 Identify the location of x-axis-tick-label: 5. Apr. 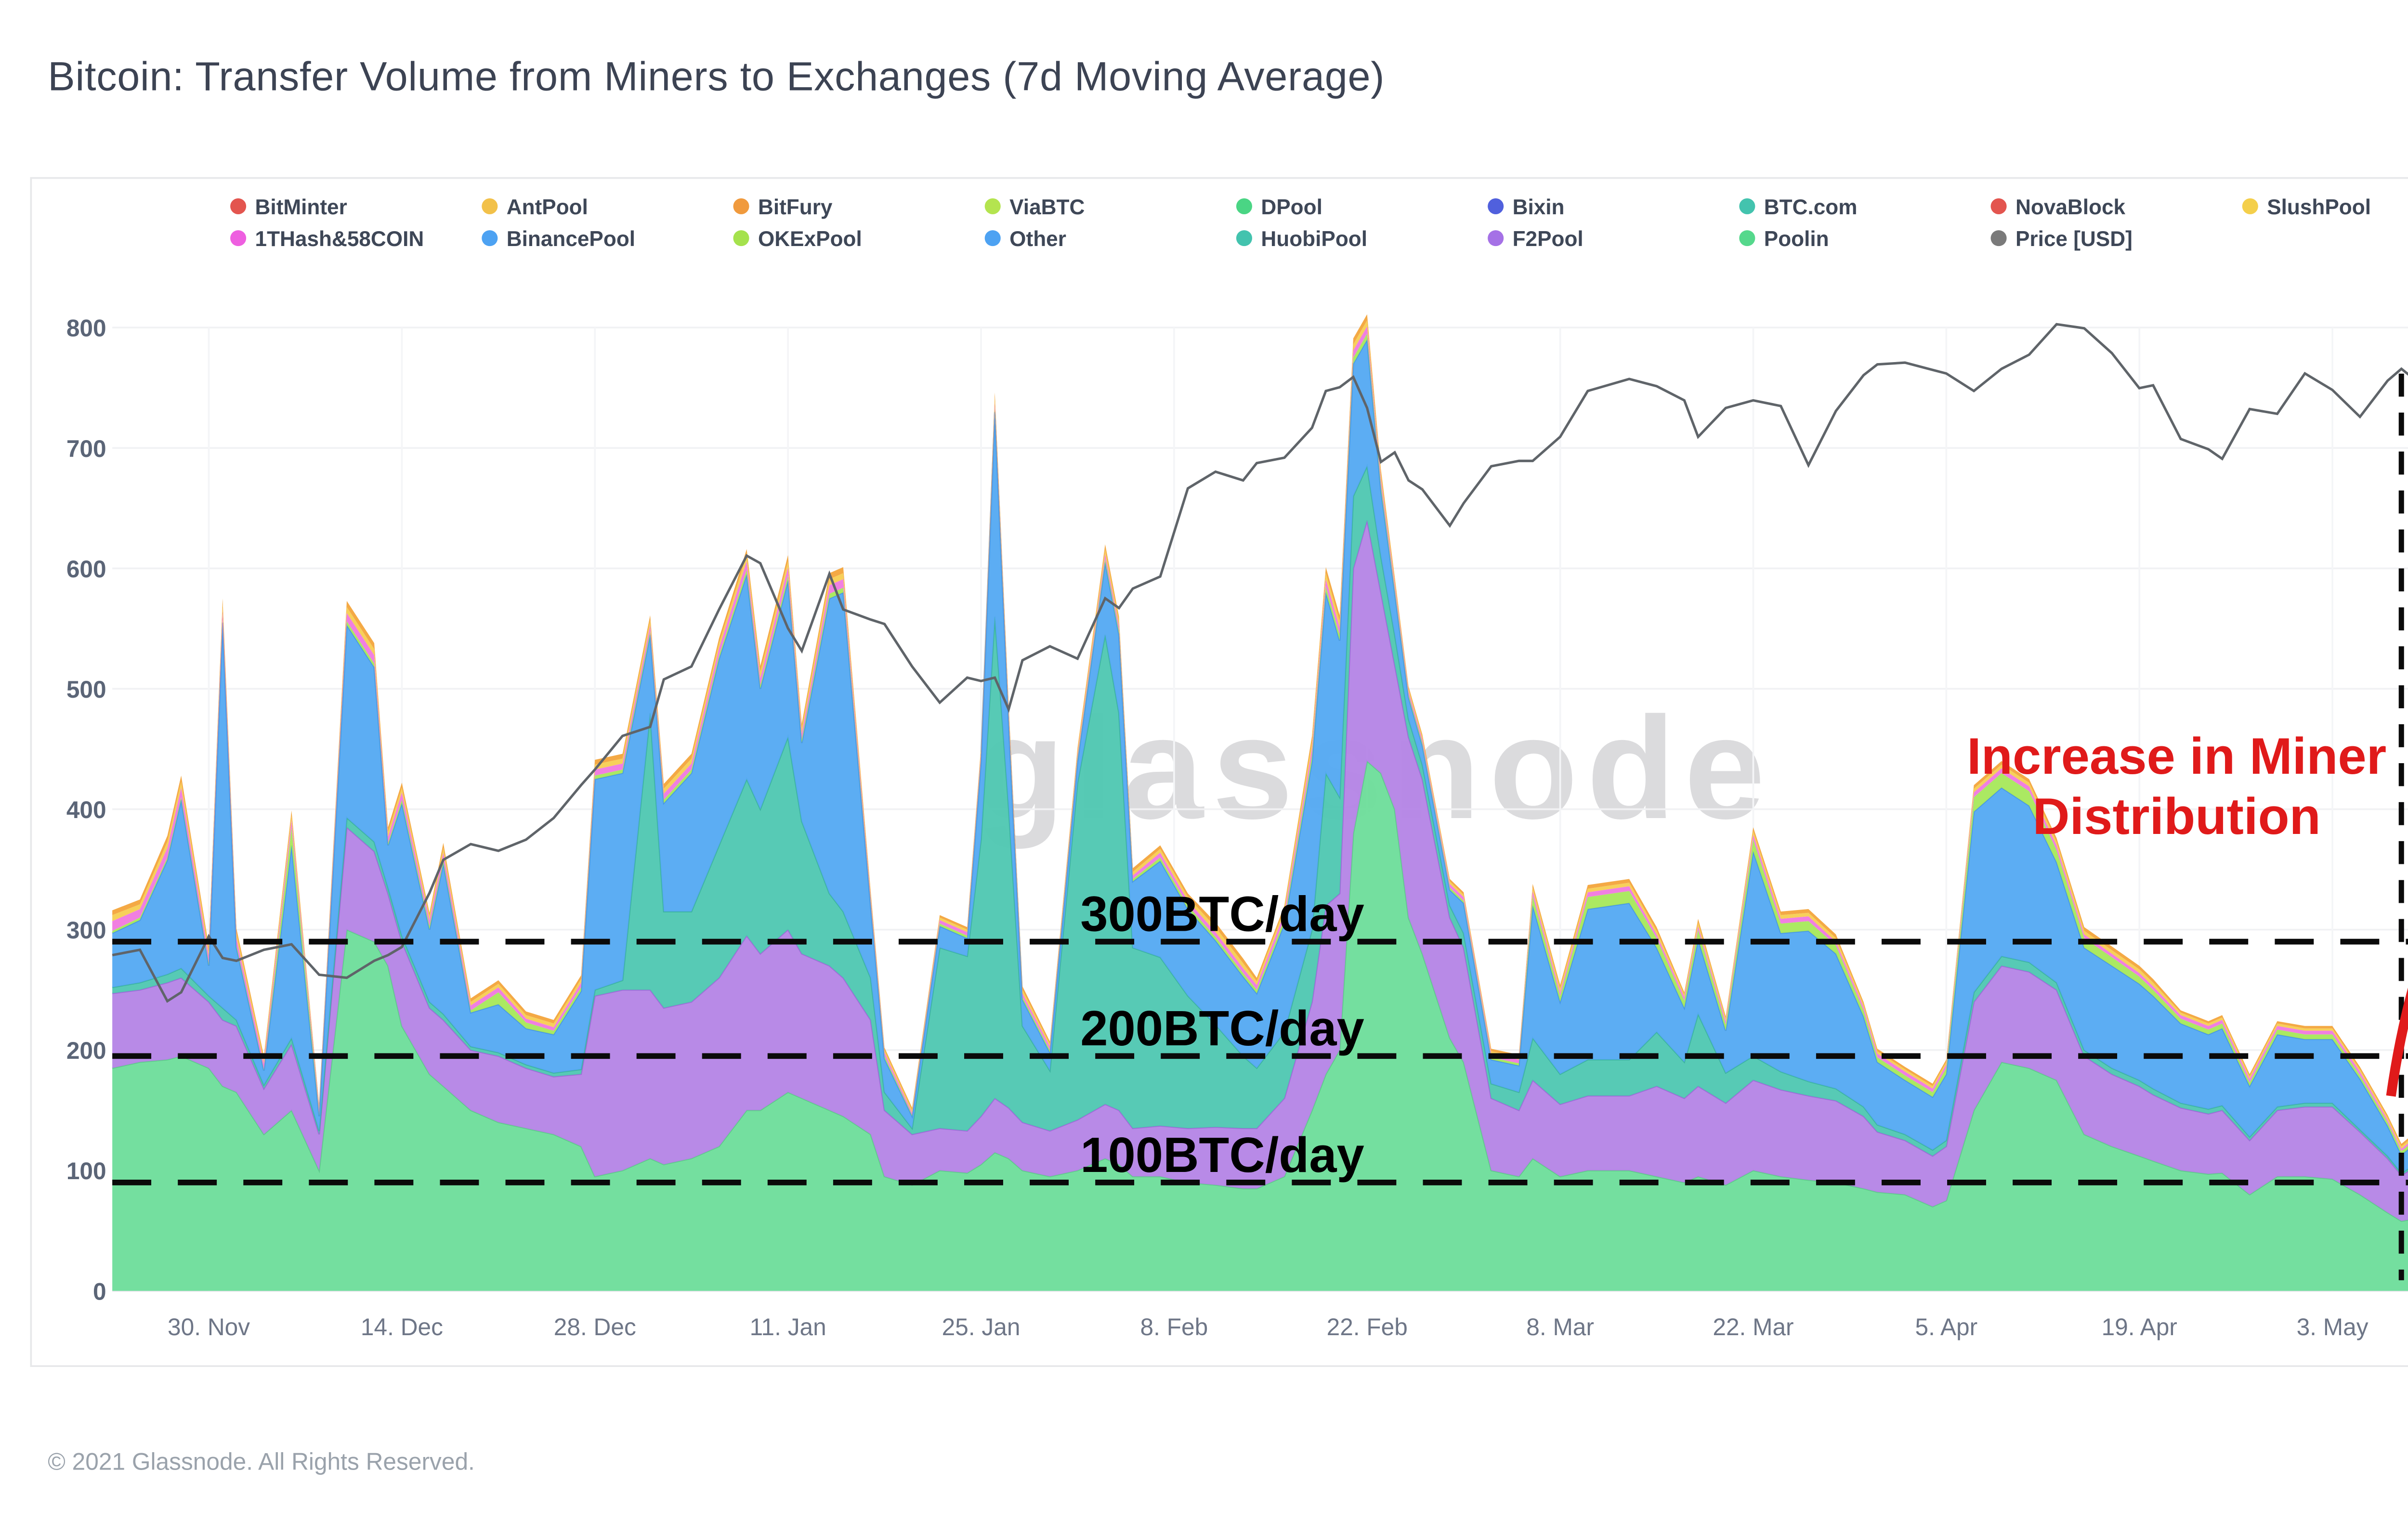
(1946, 1327).